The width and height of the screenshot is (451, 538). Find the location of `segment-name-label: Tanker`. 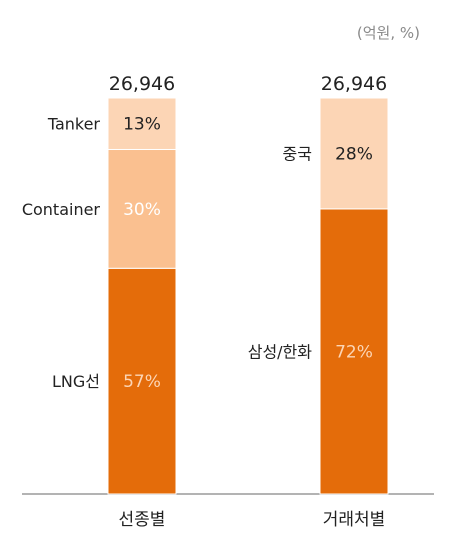

segment-name-label: Tanker is located at coordinates (74, 124).